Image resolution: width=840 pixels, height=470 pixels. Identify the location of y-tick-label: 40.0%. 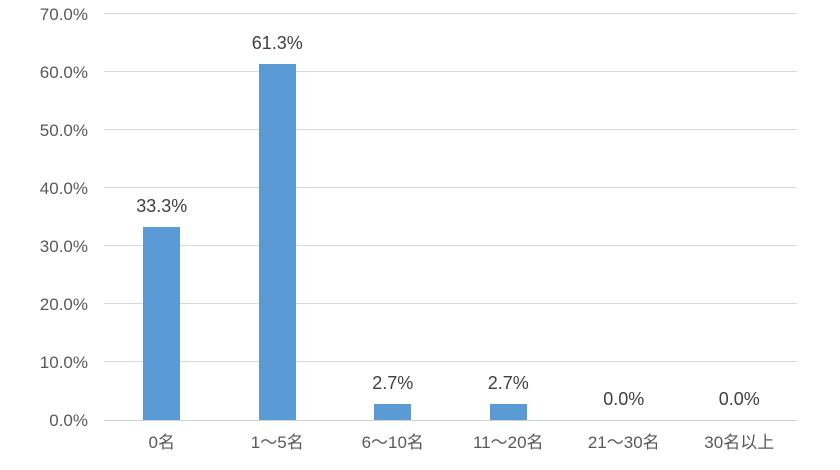
(63, 188).